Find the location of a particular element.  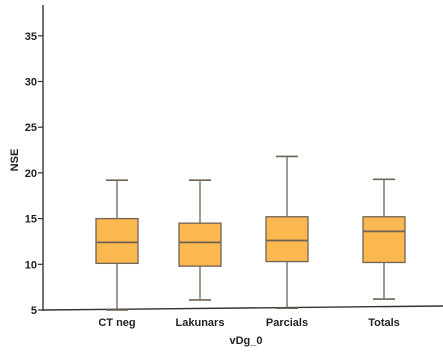

box-parcials is located at coordinates (287, 232).